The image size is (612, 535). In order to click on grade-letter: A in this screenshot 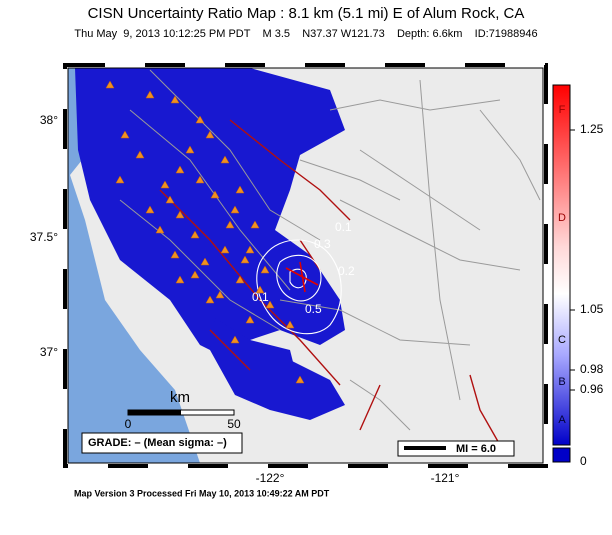, I will do `click(562, 420)`.